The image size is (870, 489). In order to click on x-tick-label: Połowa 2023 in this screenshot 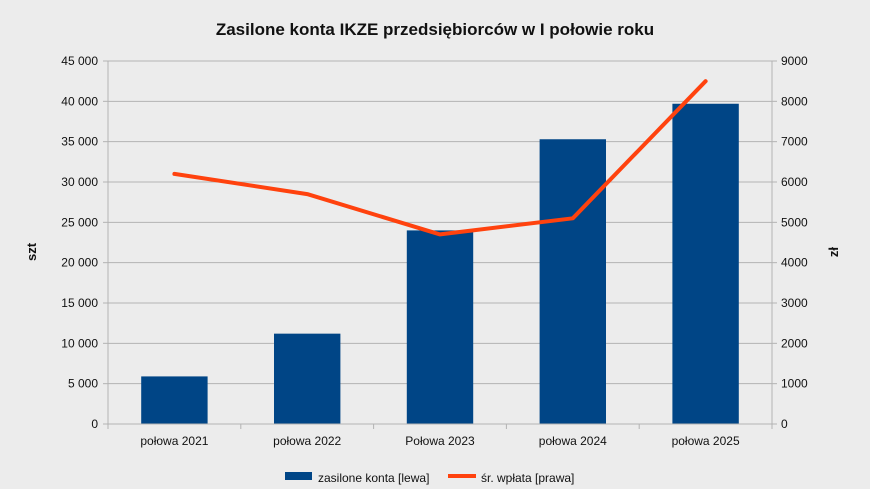, I will do `click(440, 441)`.